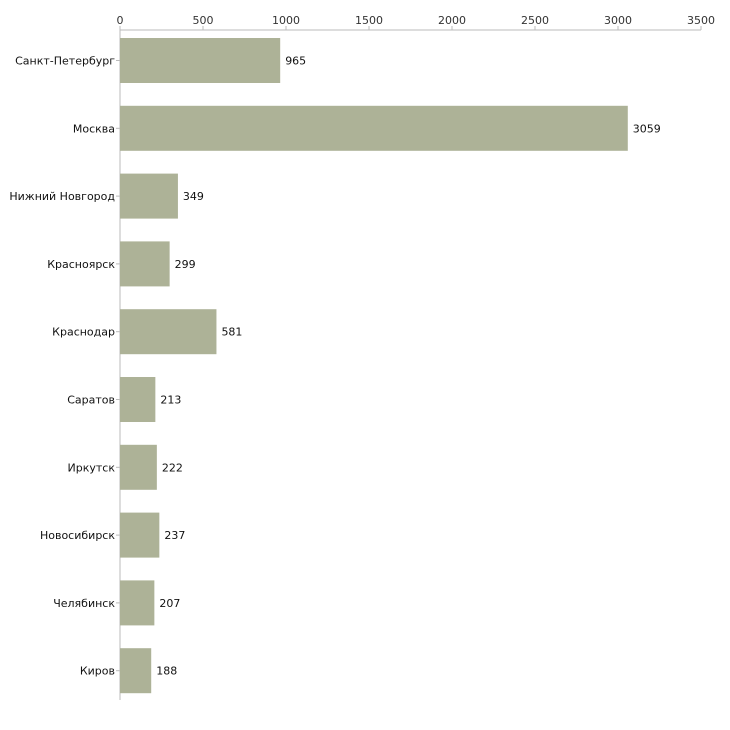  I want to click on category-label: Санкт-Петербург, so click(65, 61).